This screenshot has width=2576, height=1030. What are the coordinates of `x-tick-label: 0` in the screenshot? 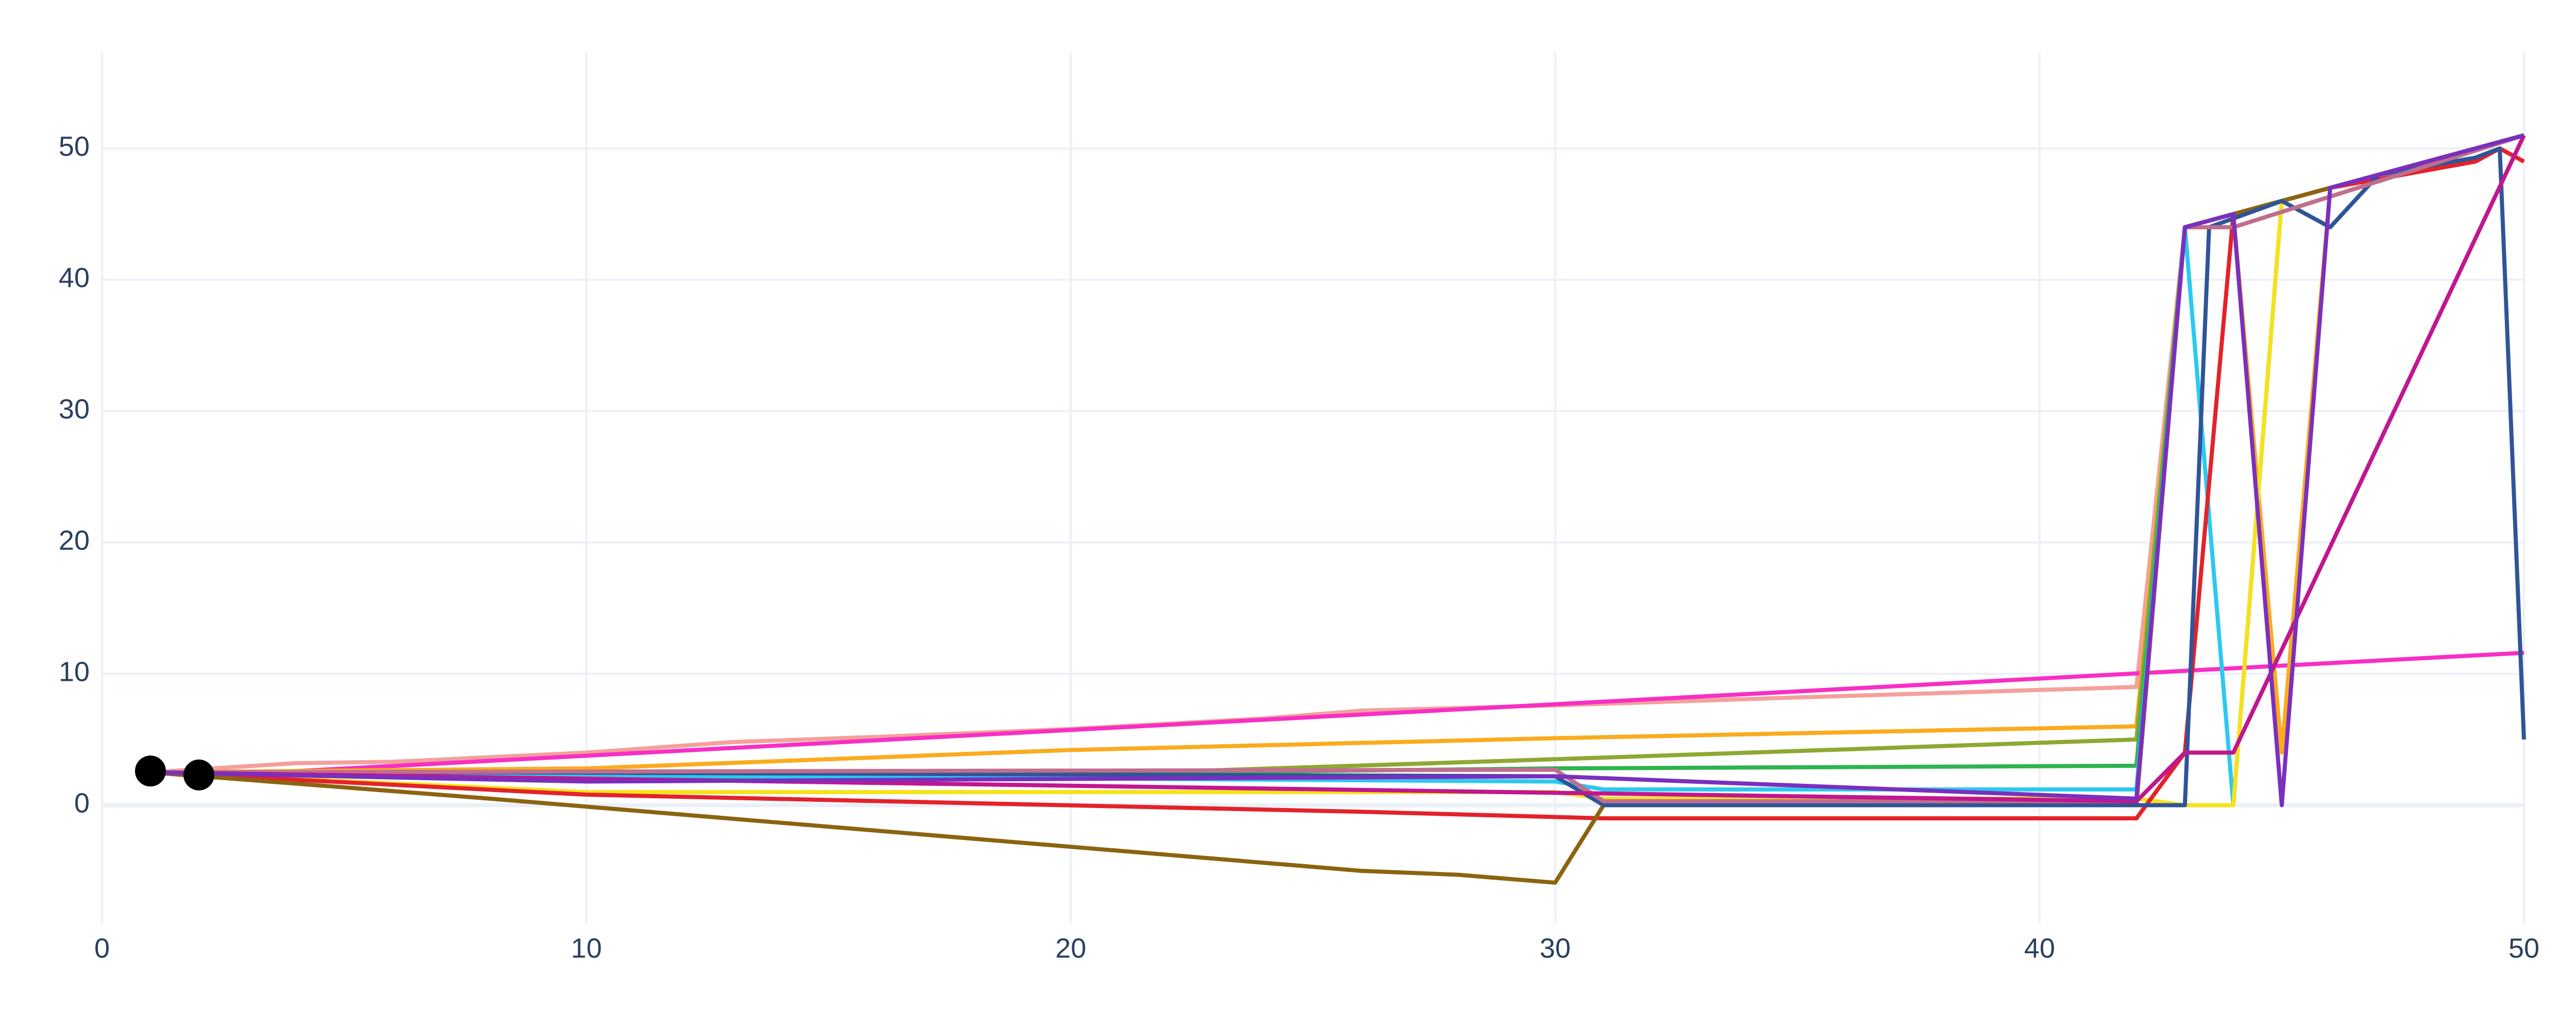 It's located at (102, 949).